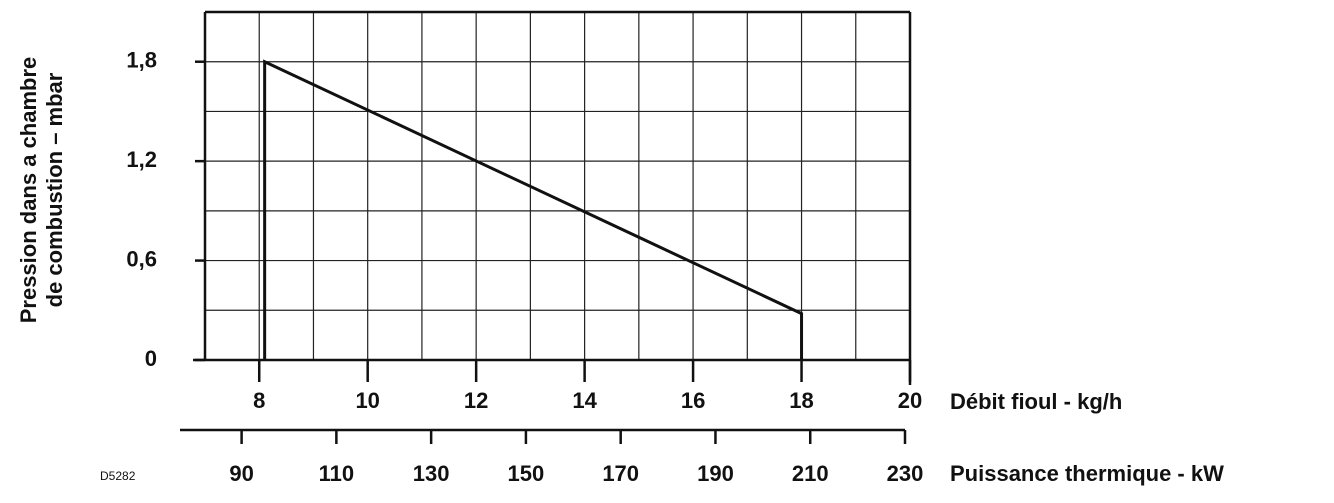  Describe the element at coordinates (584, 400) in the screenshot. I see `x-tick-label: 14` at that location.